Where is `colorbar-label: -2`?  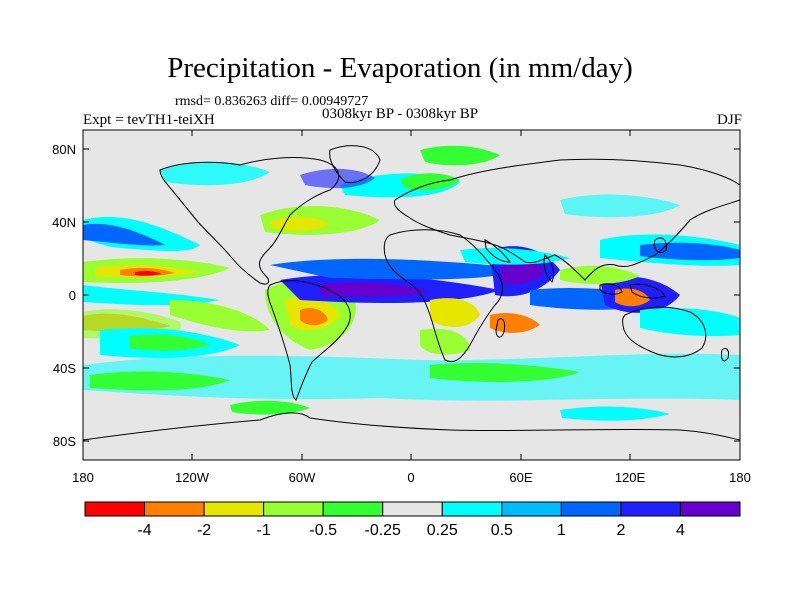
colorbar-label: -2 is located at coordinates (204, 530).